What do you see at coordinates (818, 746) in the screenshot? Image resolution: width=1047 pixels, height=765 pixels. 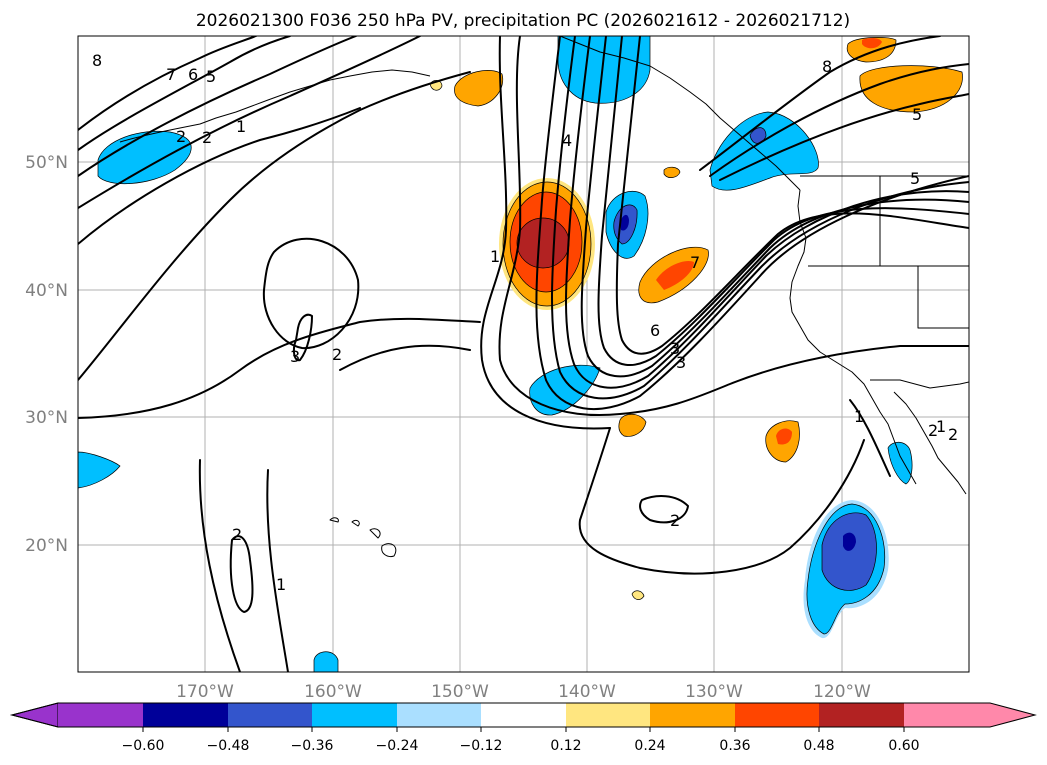 I see `colorbar-tick-label: 0.48` at bounding box center [818, 746].